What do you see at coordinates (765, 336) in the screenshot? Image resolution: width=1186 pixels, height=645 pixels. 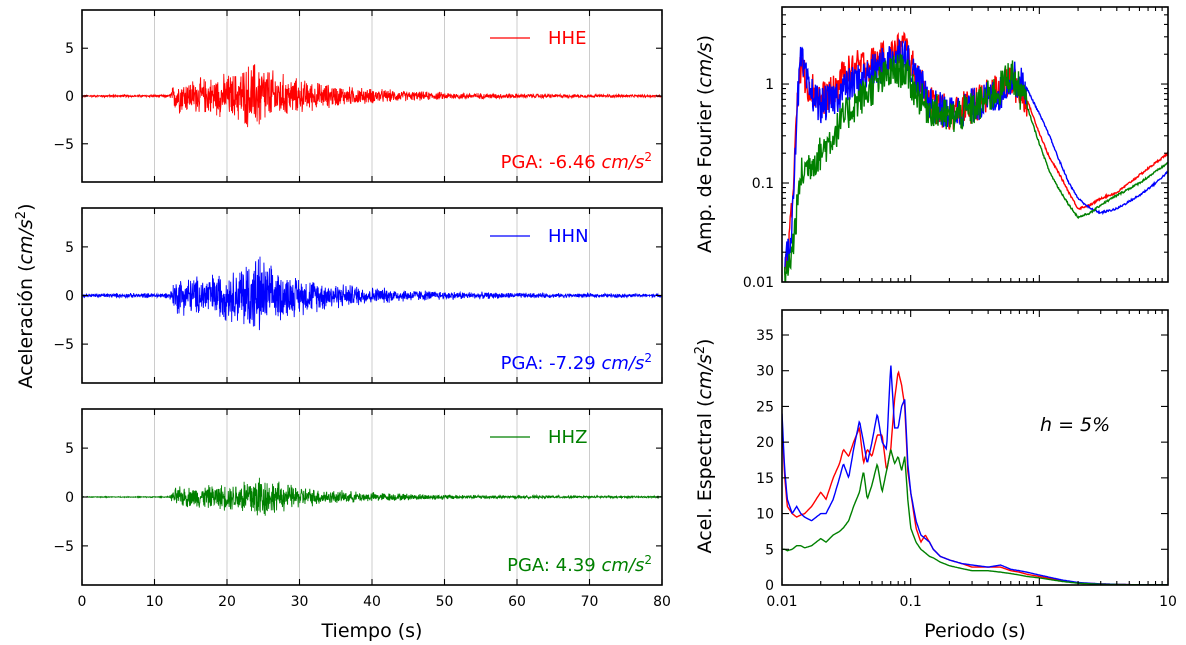 I see `ytick-label: 35` at bounding box center [765, 336].